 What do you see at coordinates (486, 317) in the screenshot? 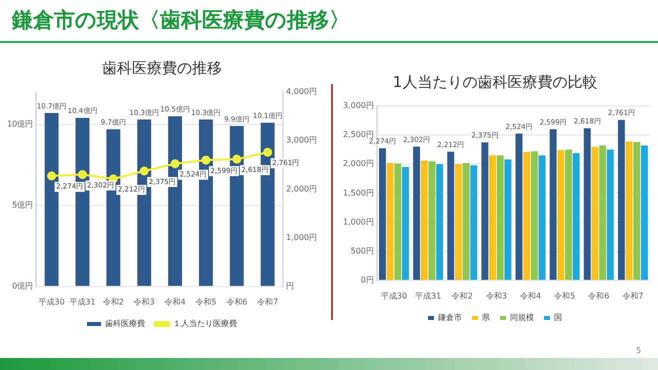
I see `legend-label: 県` at bounding box center [486, 317].